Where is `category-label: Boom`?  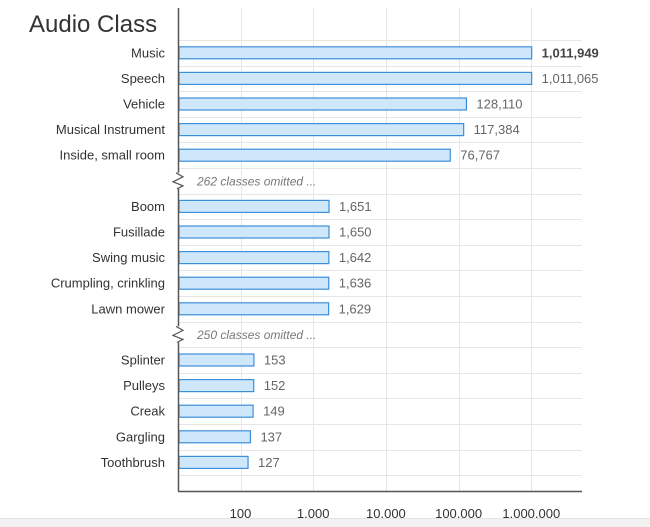
category-label: Boom is located at coordinates (148, 206).